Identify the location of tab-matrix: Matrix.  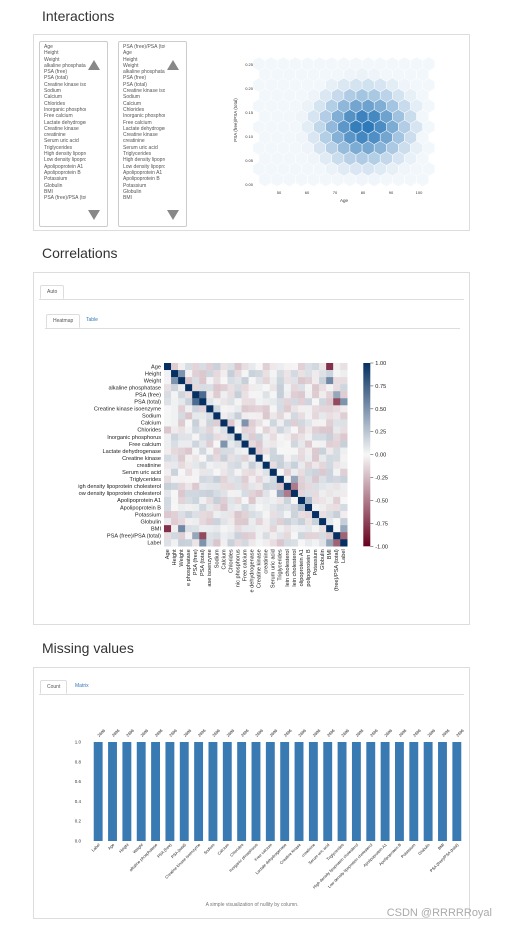
(82, 686).